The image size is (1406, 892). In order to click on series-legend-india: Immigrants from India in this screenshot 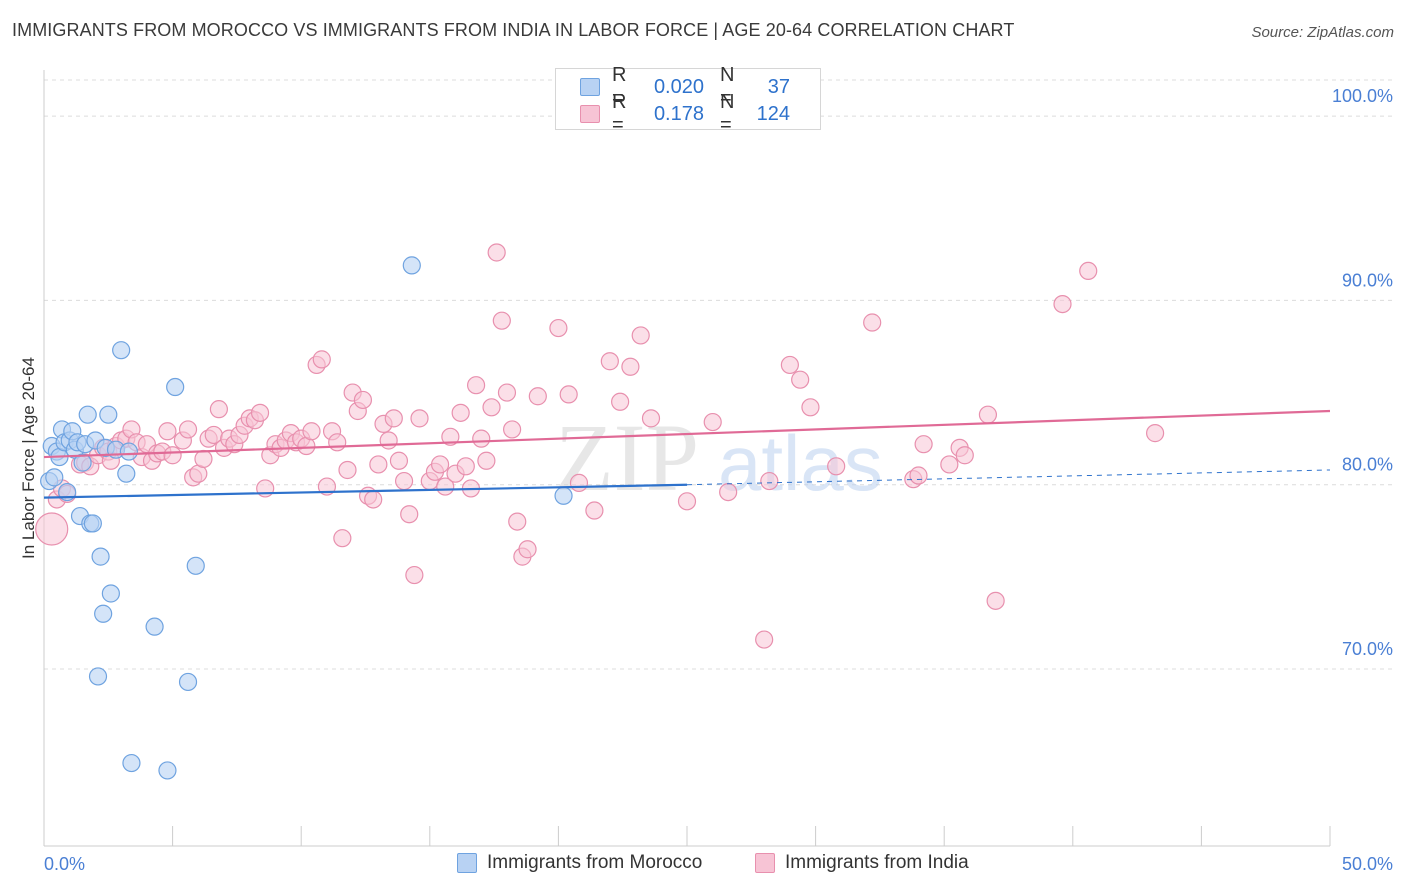, I will do `click(862, 863)`.